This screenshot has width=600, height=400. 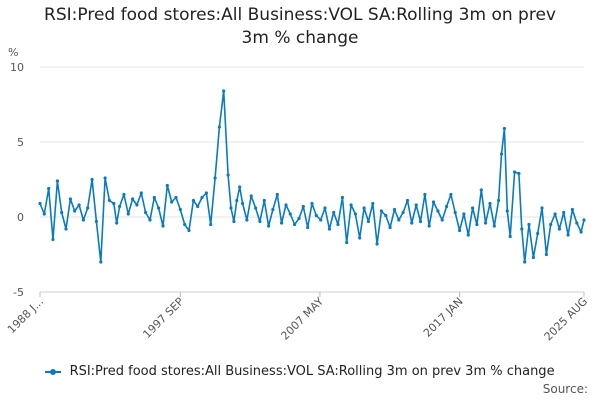 I want to click on y-tick-label: 0, so click(x=20, y=217).